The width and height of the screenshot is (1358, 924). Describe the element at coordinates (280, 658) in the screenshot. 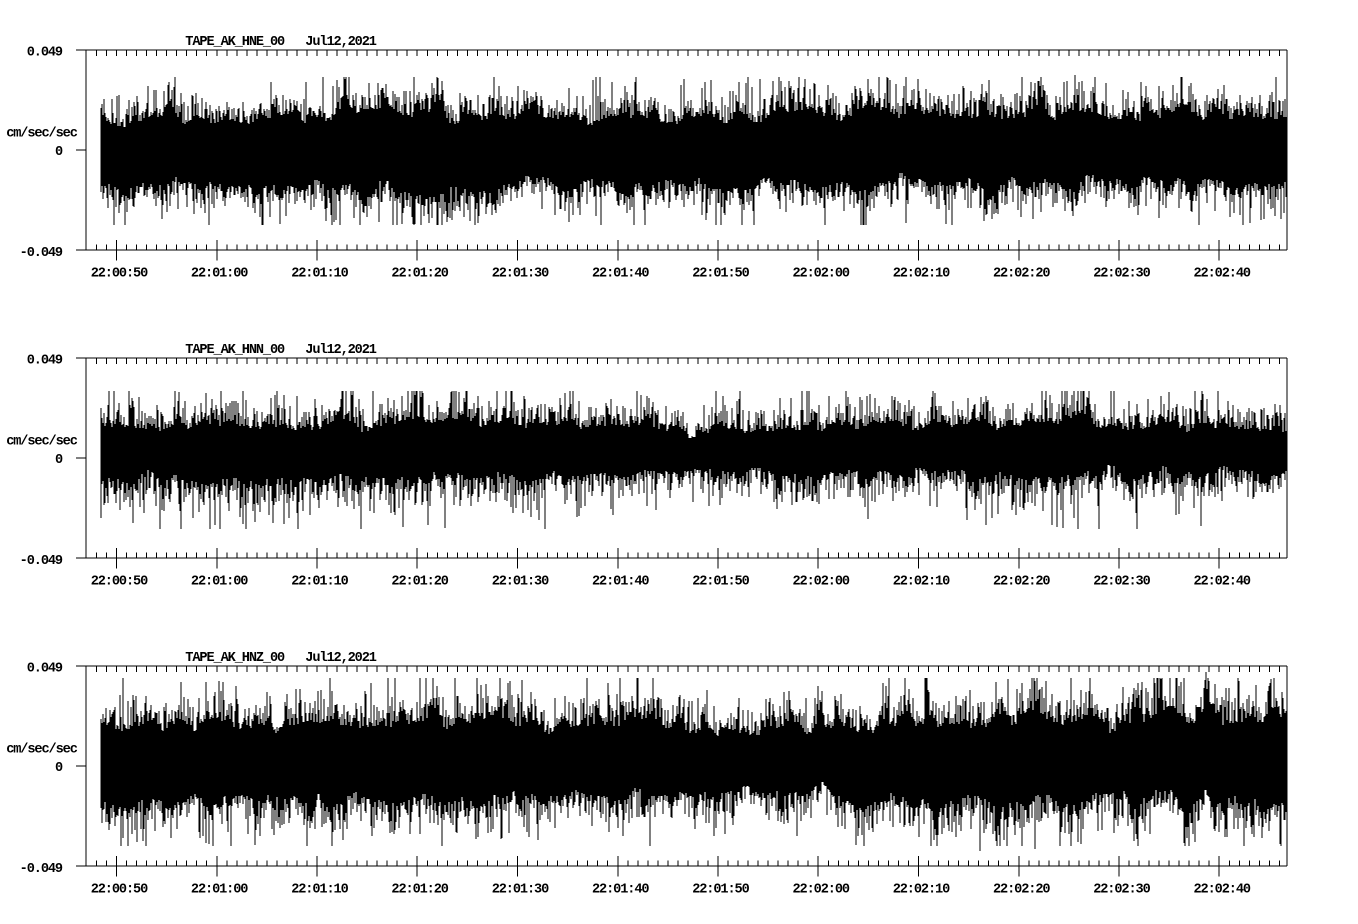

I see `svg-text: TAPE_AK_HNZ_00 Jul12,2021` at that location.